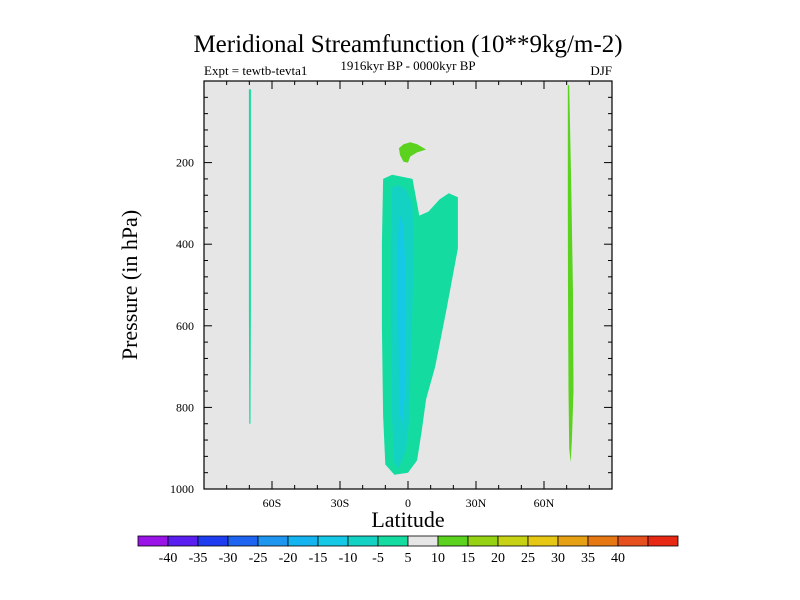 The height and width of the screenshot is (600, 800). Describe the element at coordinates (185, 163) in the screenshot. I see `y-tick-label: 200` at that location.